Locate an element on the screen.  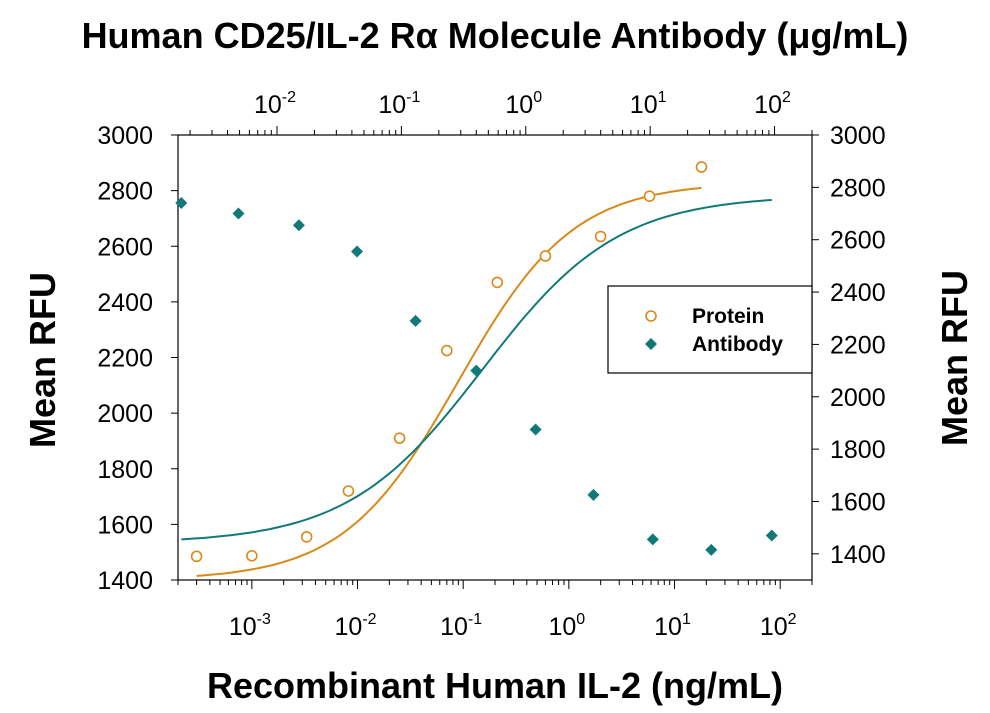
y-right-tick-label: 1600 is located at coordinates (858, 502).